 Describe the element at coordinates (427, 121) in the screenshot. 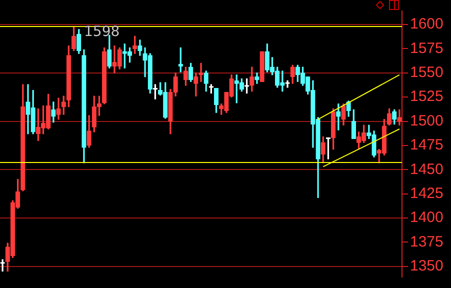

I see `y-tick-label: 1500` at that location.